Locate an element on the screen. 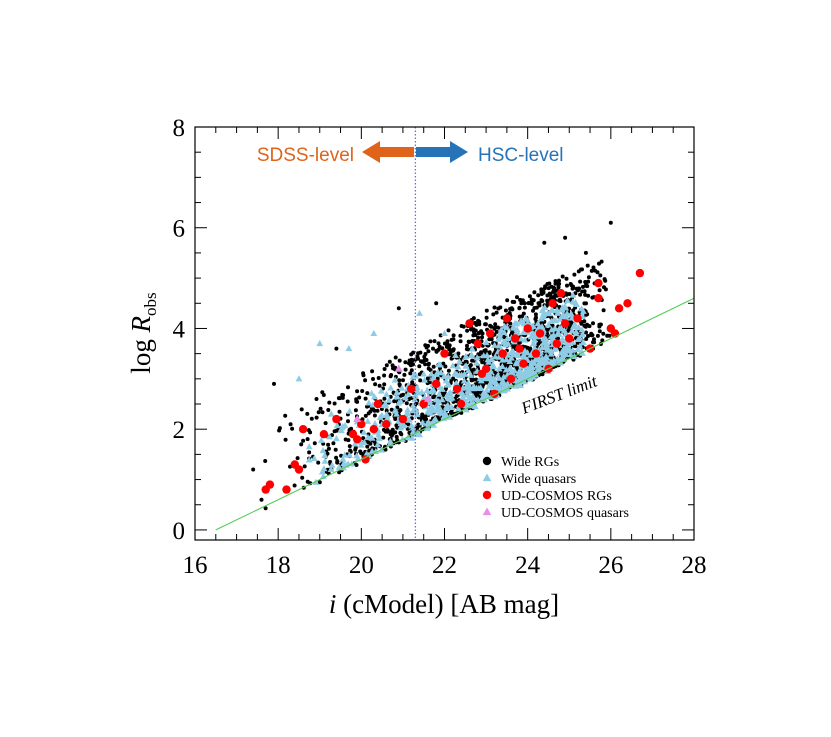 The height and width of the screenshot is (737, 831). y-tick-label: 4 is located at coordinates (179, 329).